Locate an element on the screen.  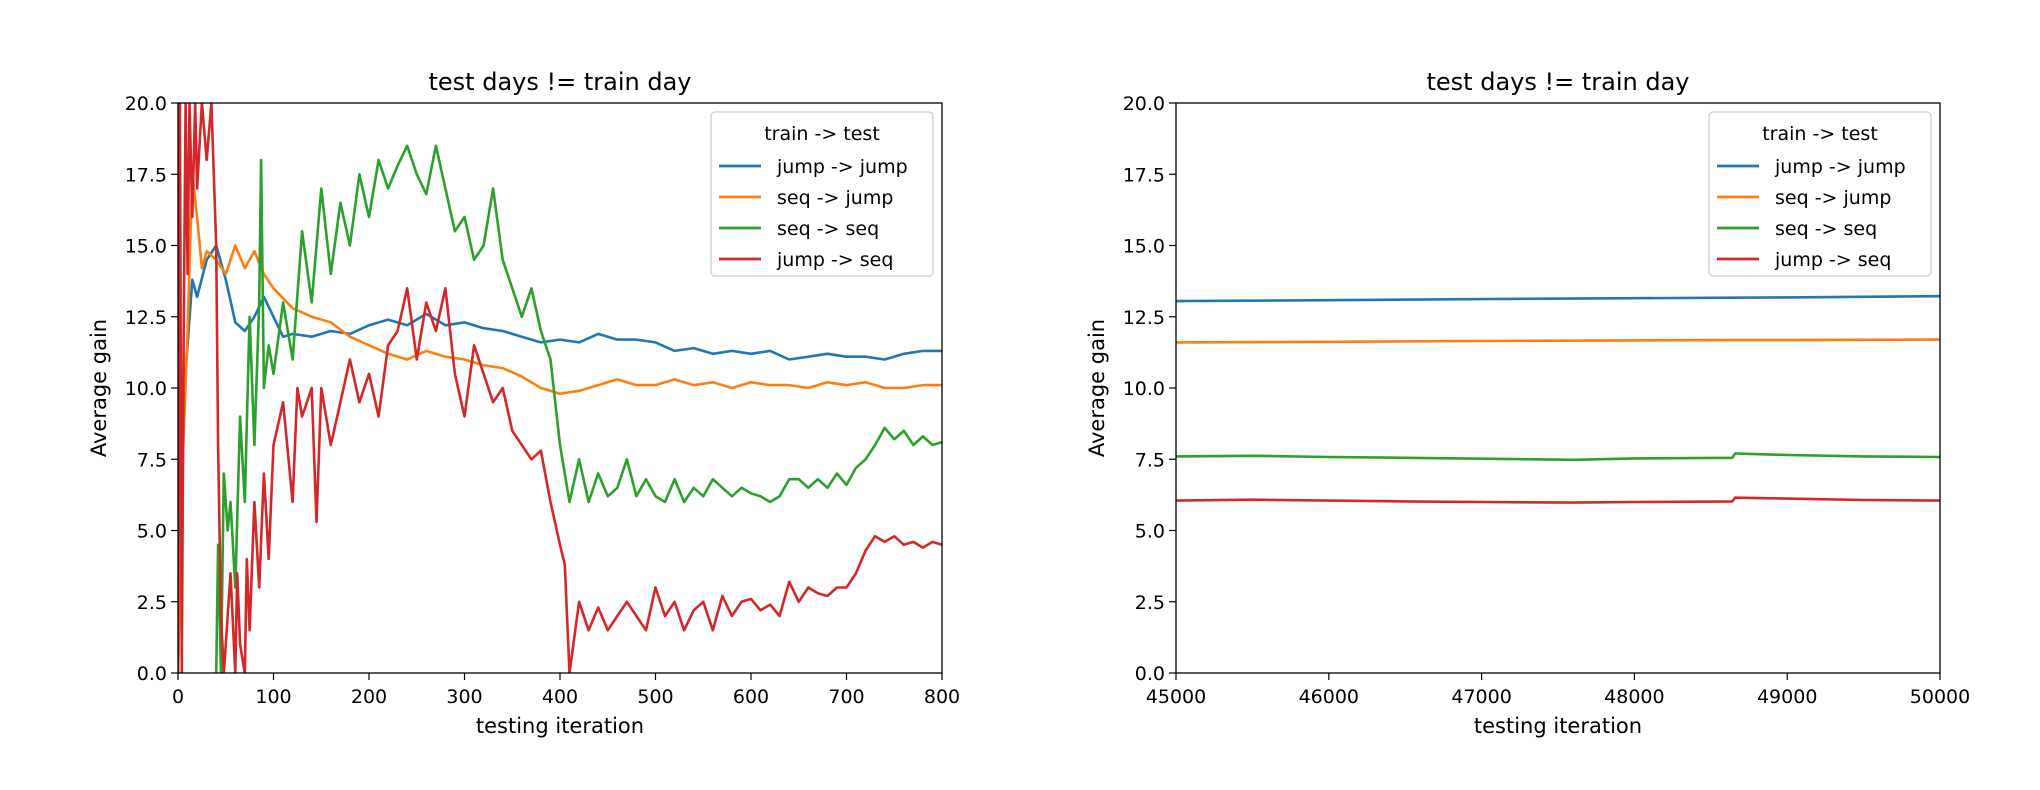
series-group is located at coordinates (1558, 399).